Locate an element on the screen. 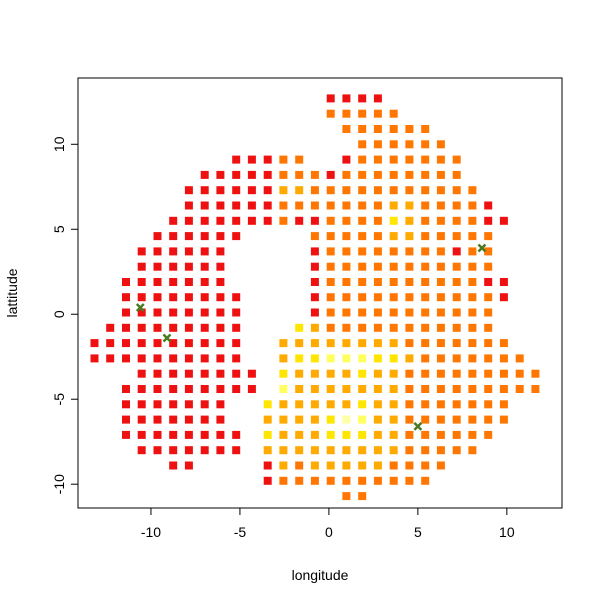 This screenshot has width=604, height=609. x-tick-label: -10 is located at coordinates (151, 532).